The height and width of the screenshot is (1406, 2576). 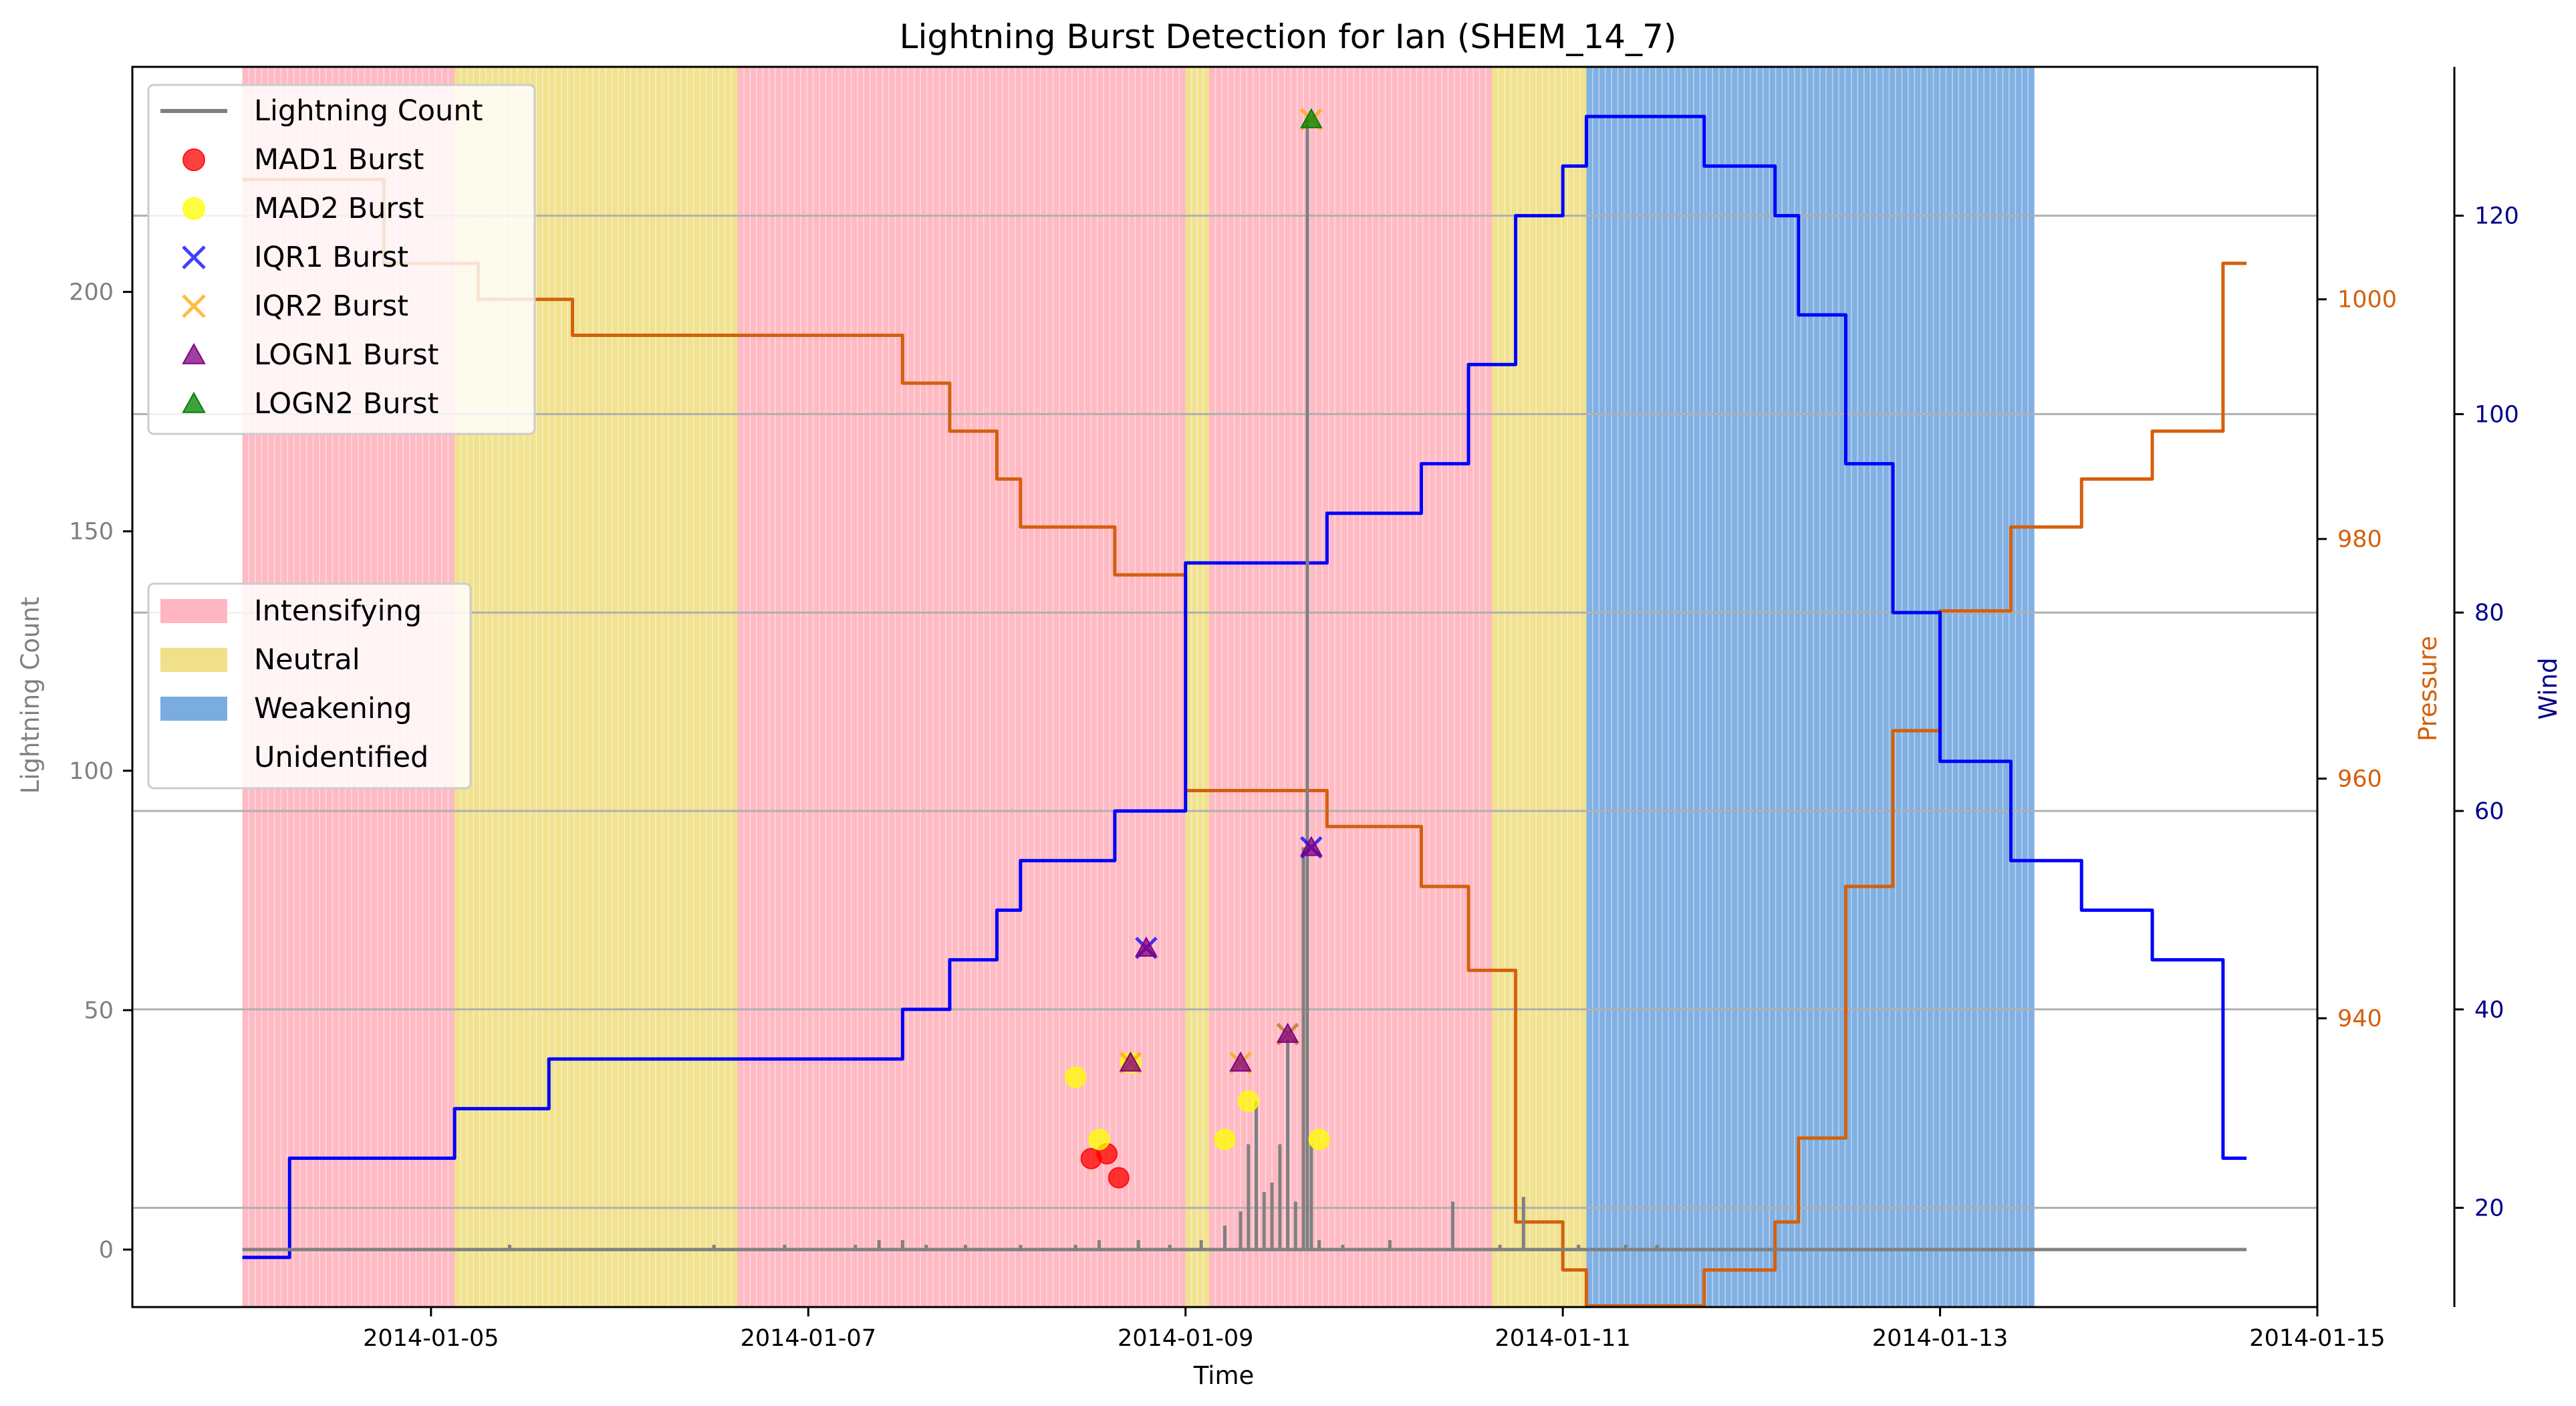 What do you see at coordinates (99, 1011) in the screenshot?
I see `y-tick-label-left: 50` at bounding box center [99, 1011].